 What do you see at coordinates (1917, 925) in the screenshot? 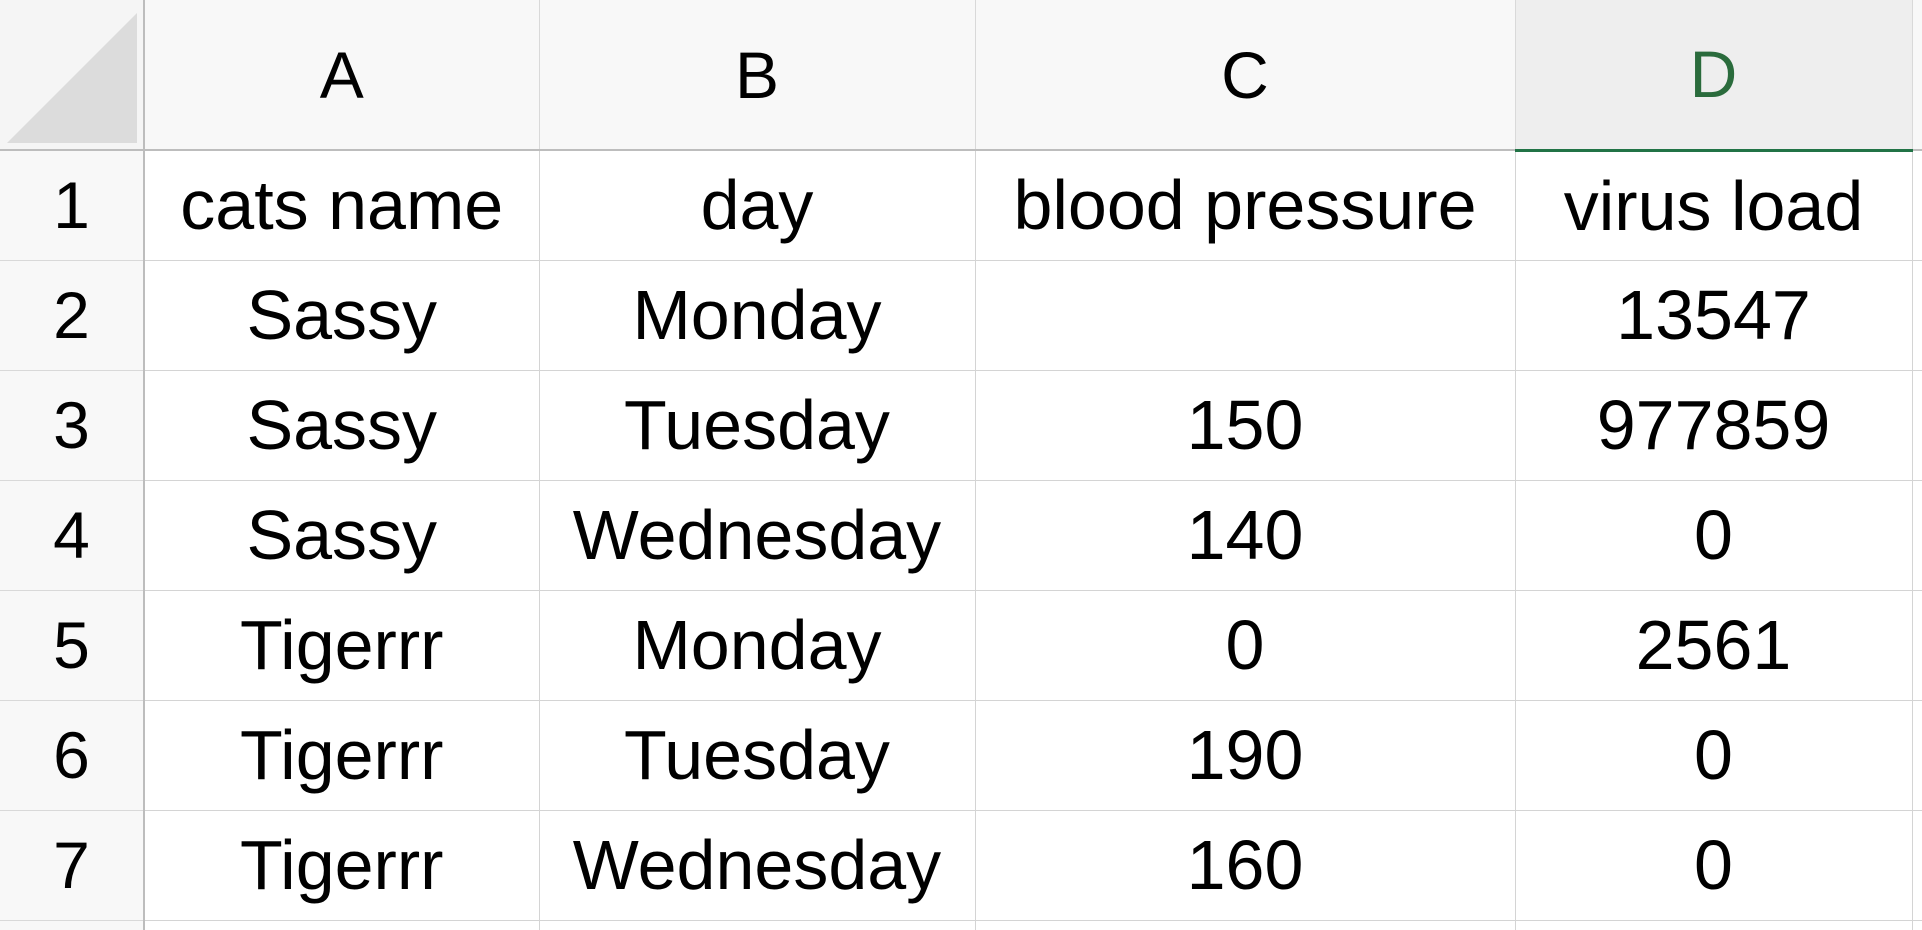
I see `cell-e8` at bounding box center [1917, 925].